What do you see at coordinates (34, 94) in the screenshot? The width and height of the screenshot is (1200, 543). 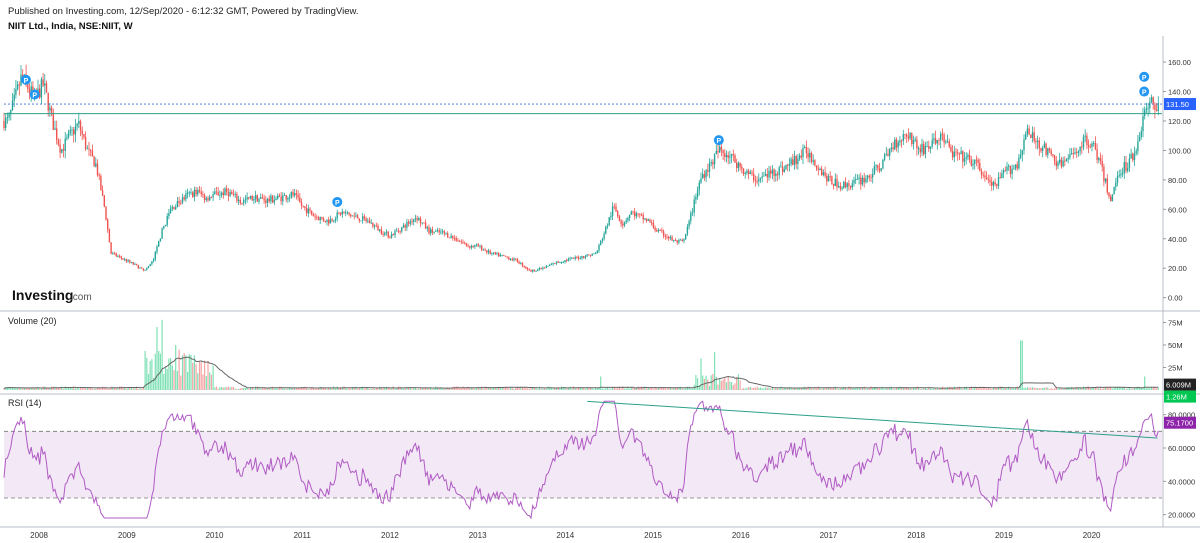 I see `p-marker-circle` at bounding box center [34, 94].